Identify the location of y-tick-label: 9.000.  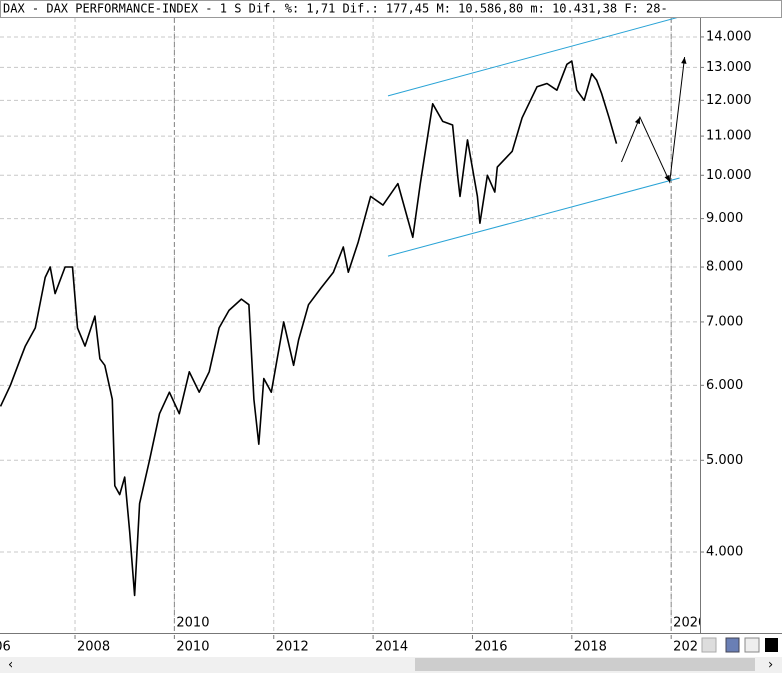
(724, 218).